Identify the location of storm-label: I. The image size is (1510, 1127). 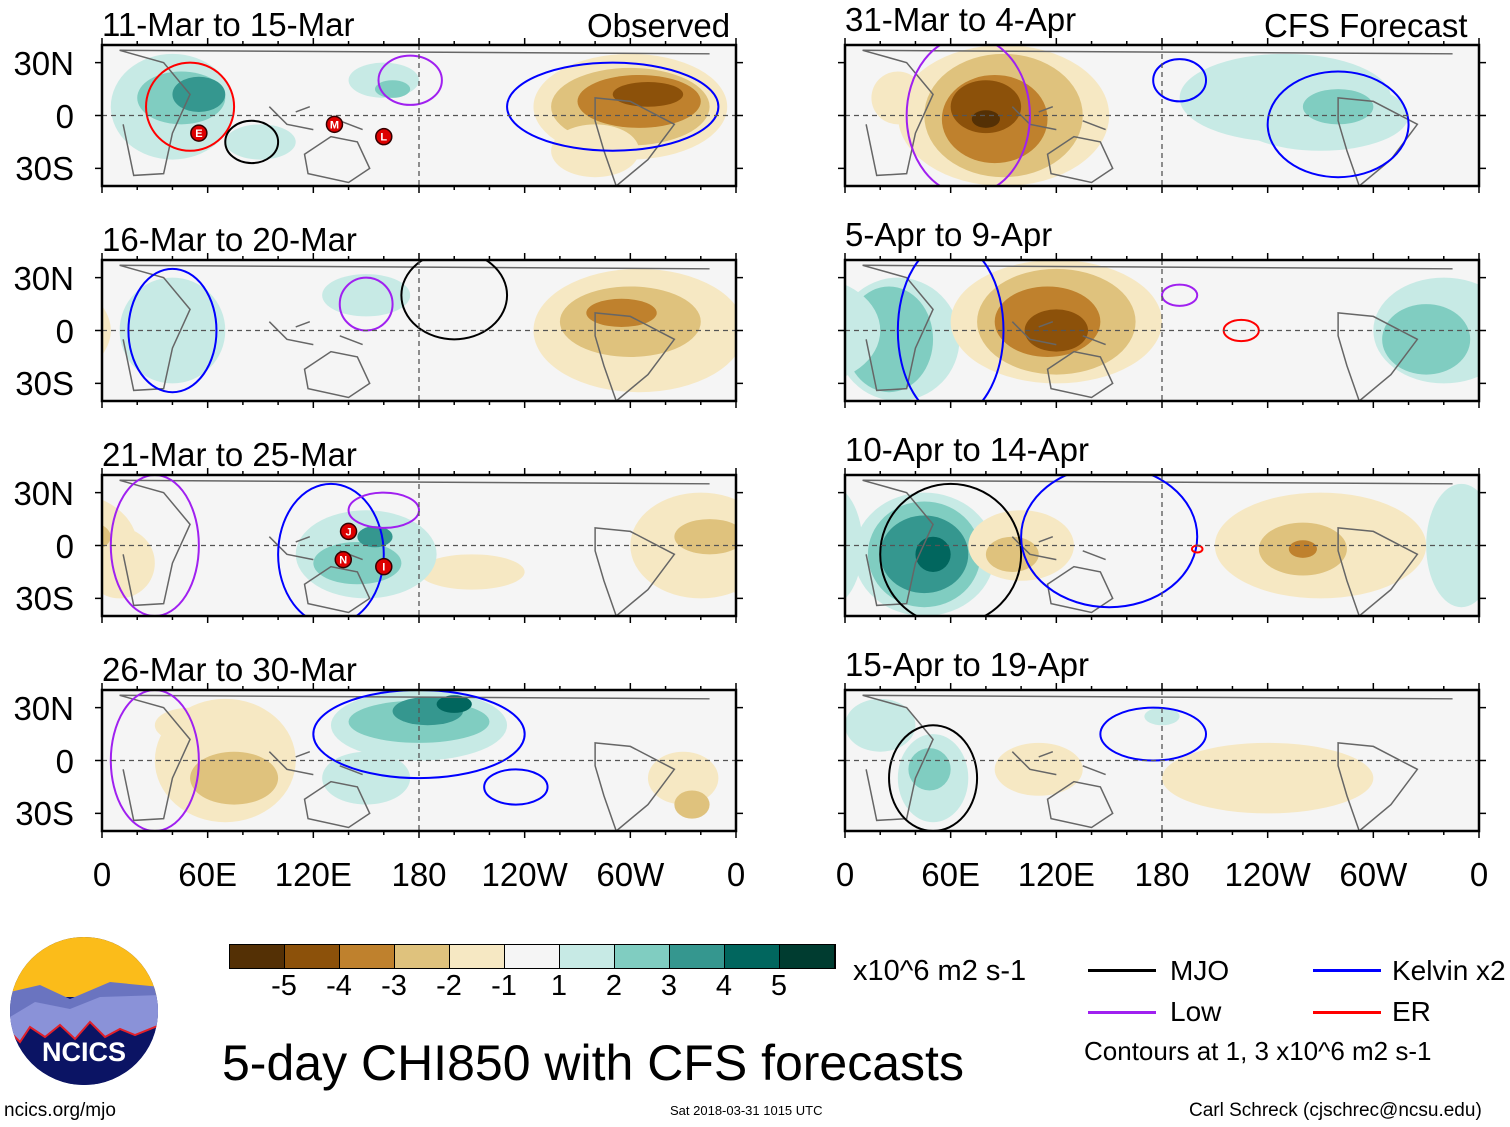
(383, 568).